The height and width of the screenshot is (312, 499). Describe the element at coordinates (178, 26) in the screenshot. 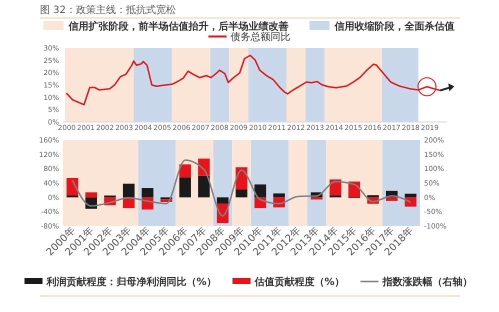

I see `legend-label: 信用扩张阶段，前半场估值抬升，后半场业绩改善` at that location.